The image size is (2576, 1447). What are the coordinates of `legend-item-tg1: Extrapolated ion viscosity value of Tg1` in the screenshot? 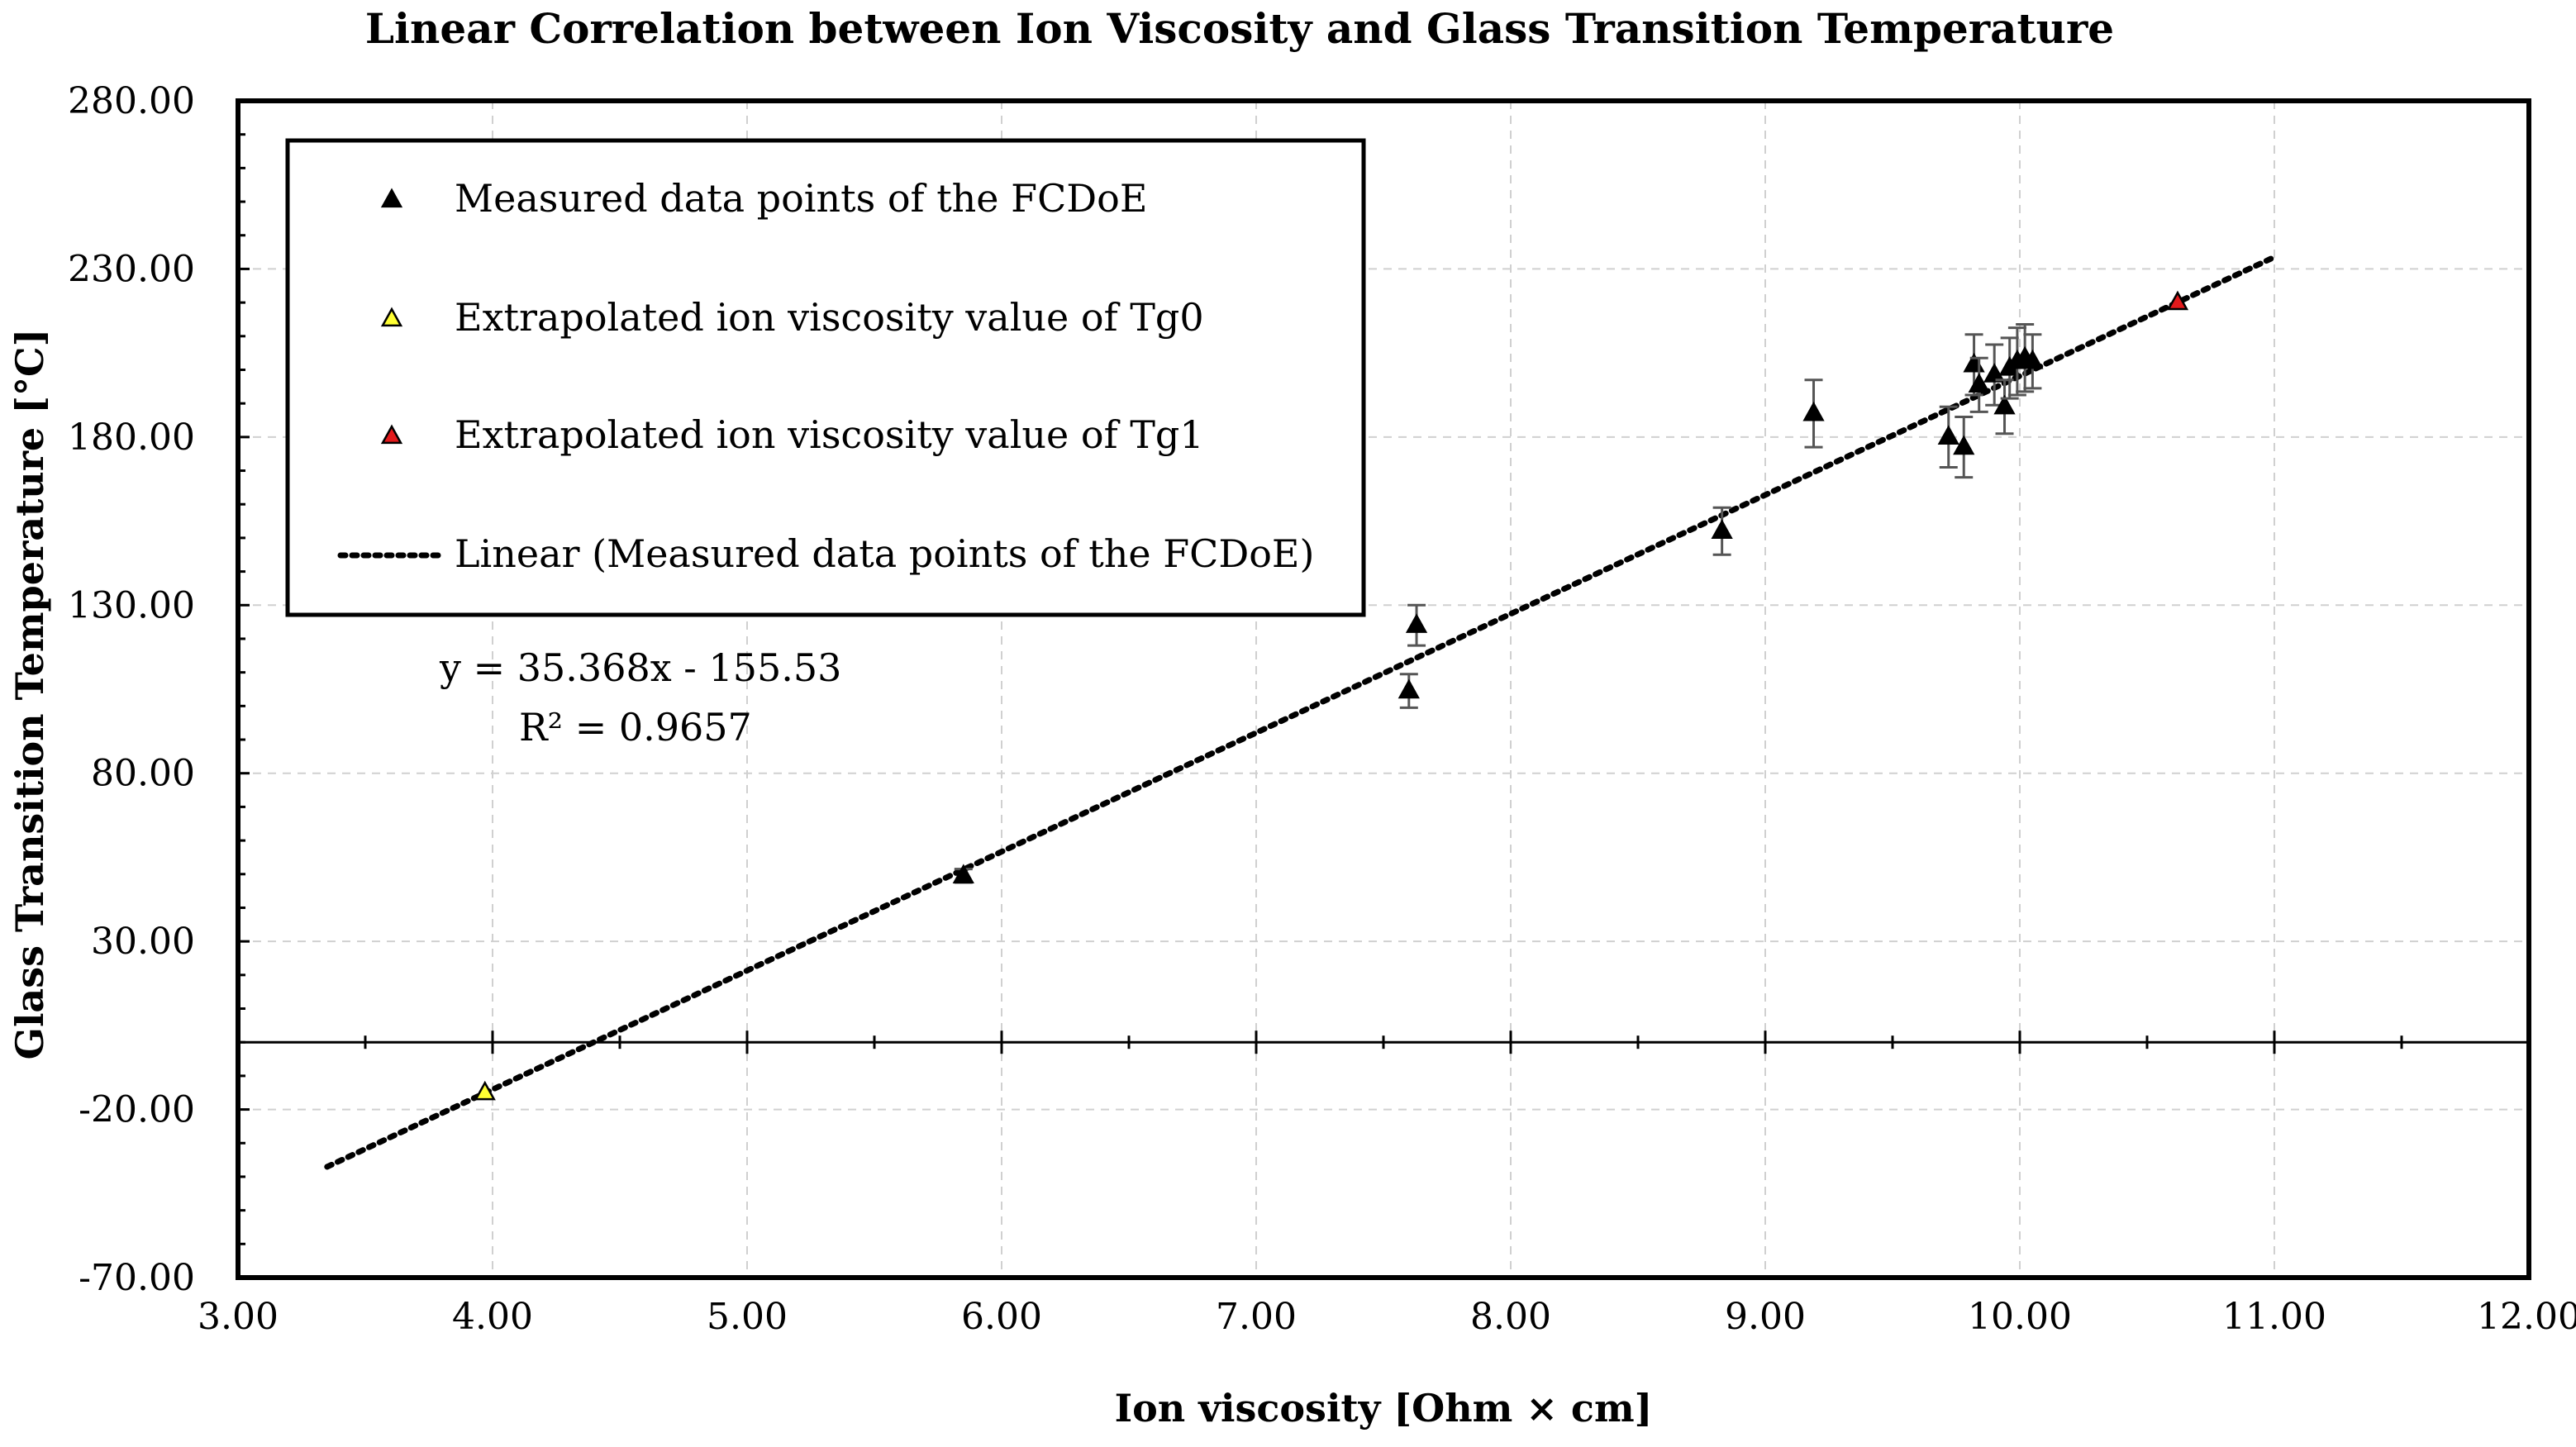 It's located at (792, 435).